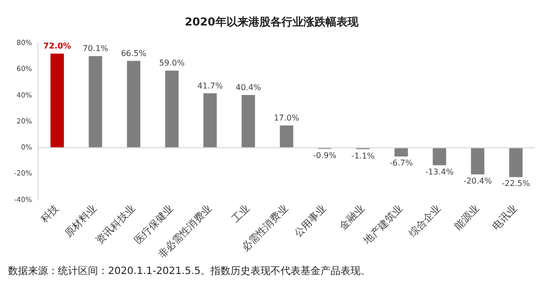 The height and width of the screenshot is (289, 553). What do you see at coordinates (310, 221) in the screenshot?
I see `x-tick-label: 公用事业` at bounding box center [310, 221].